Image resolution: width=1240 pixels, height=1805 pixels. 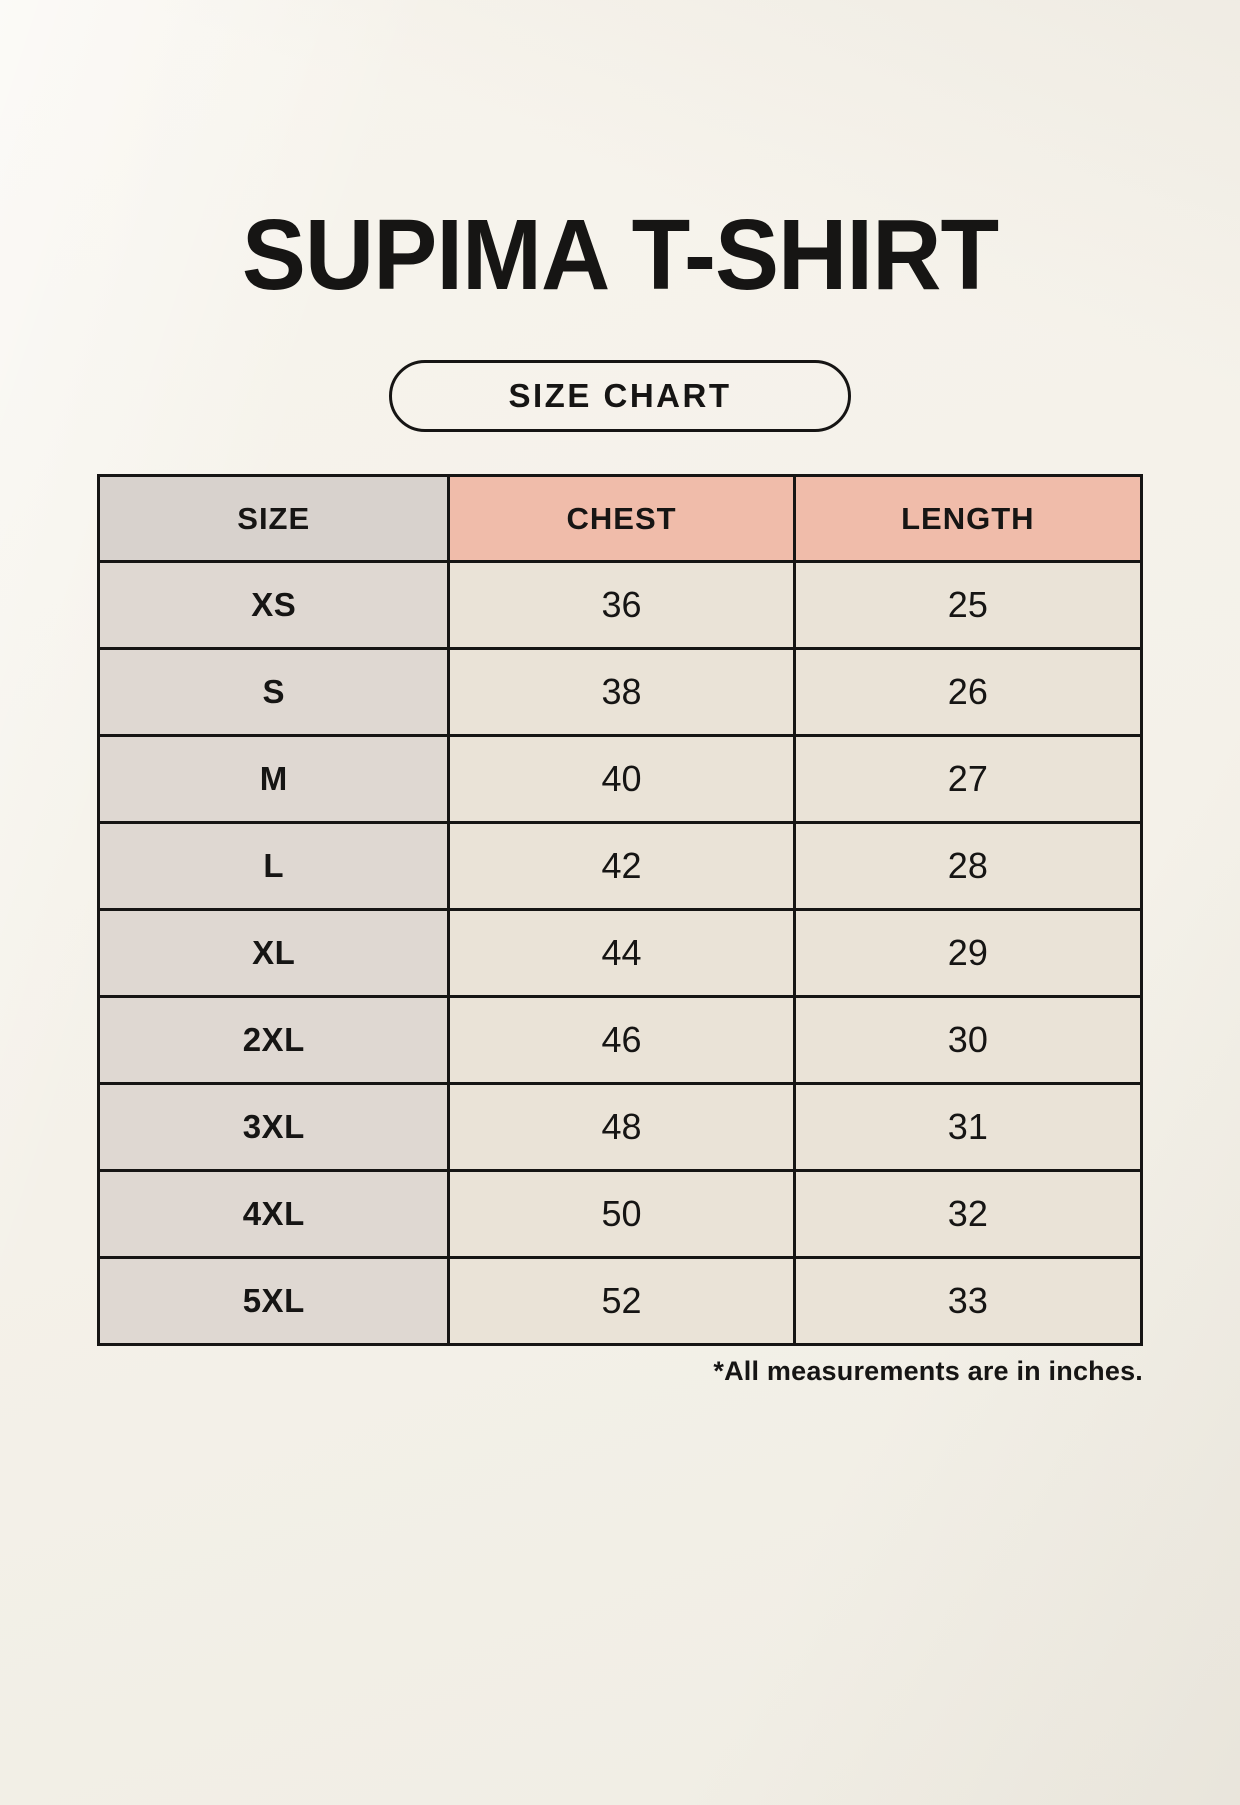 What do you see at coordinates (273, 779) in the screenshot?
I see `size-label: M` at bounding box center [273, 779].